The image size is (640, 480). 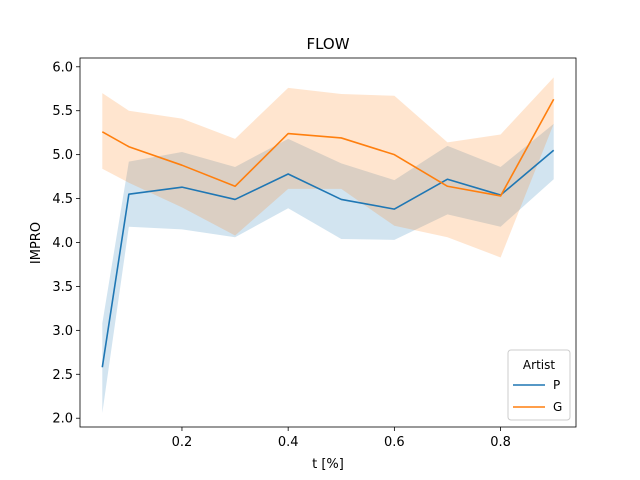 What do you see at coordinates (62, 67) in the screenshot?
I see `y-tick-label: 6.0` at bounding box center [62, 67].